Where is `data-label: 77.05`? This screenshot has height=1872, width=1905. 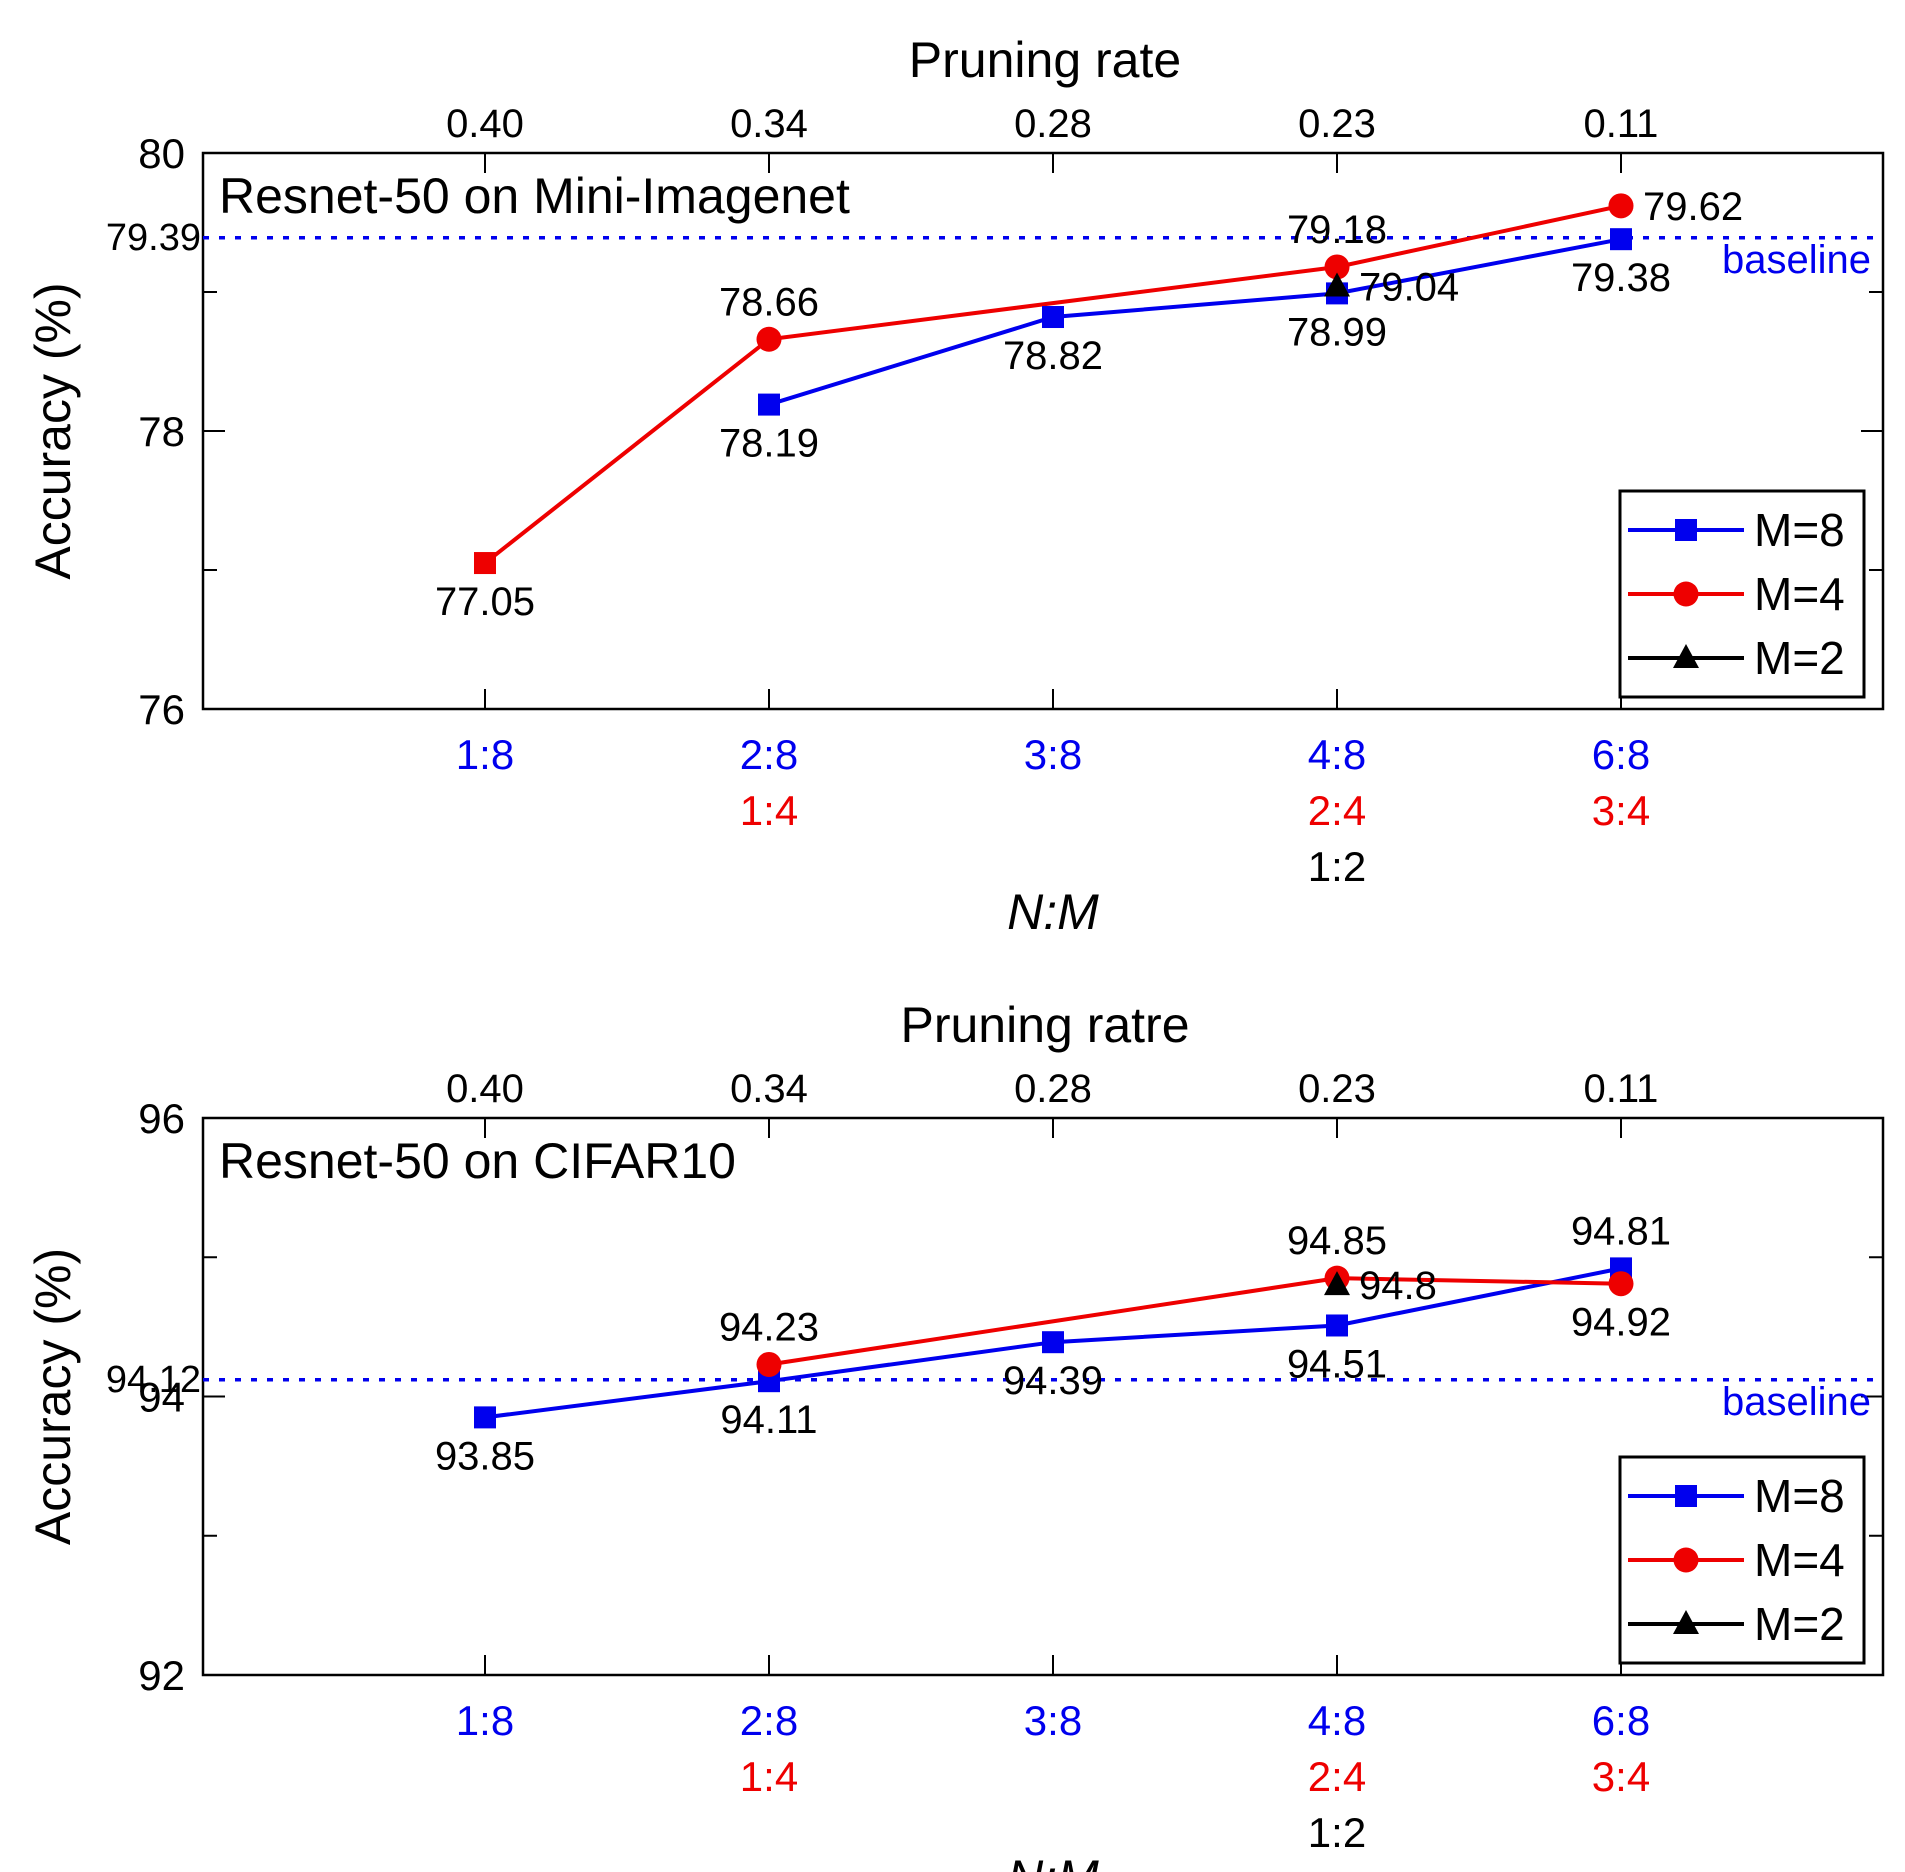 data-label: 77.05 is located at coordinates (485, 602).